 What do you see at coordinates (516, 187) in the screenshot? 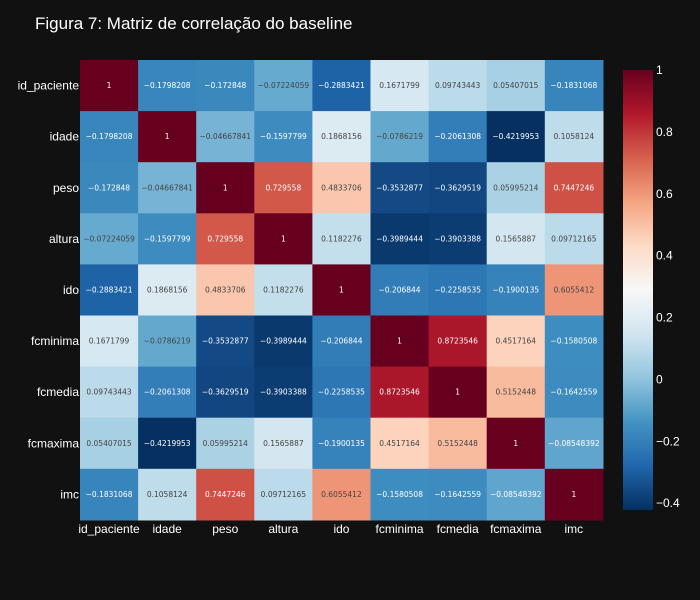
I see `cell-value-label: 0.05995214` at bounding box center [516, 187].